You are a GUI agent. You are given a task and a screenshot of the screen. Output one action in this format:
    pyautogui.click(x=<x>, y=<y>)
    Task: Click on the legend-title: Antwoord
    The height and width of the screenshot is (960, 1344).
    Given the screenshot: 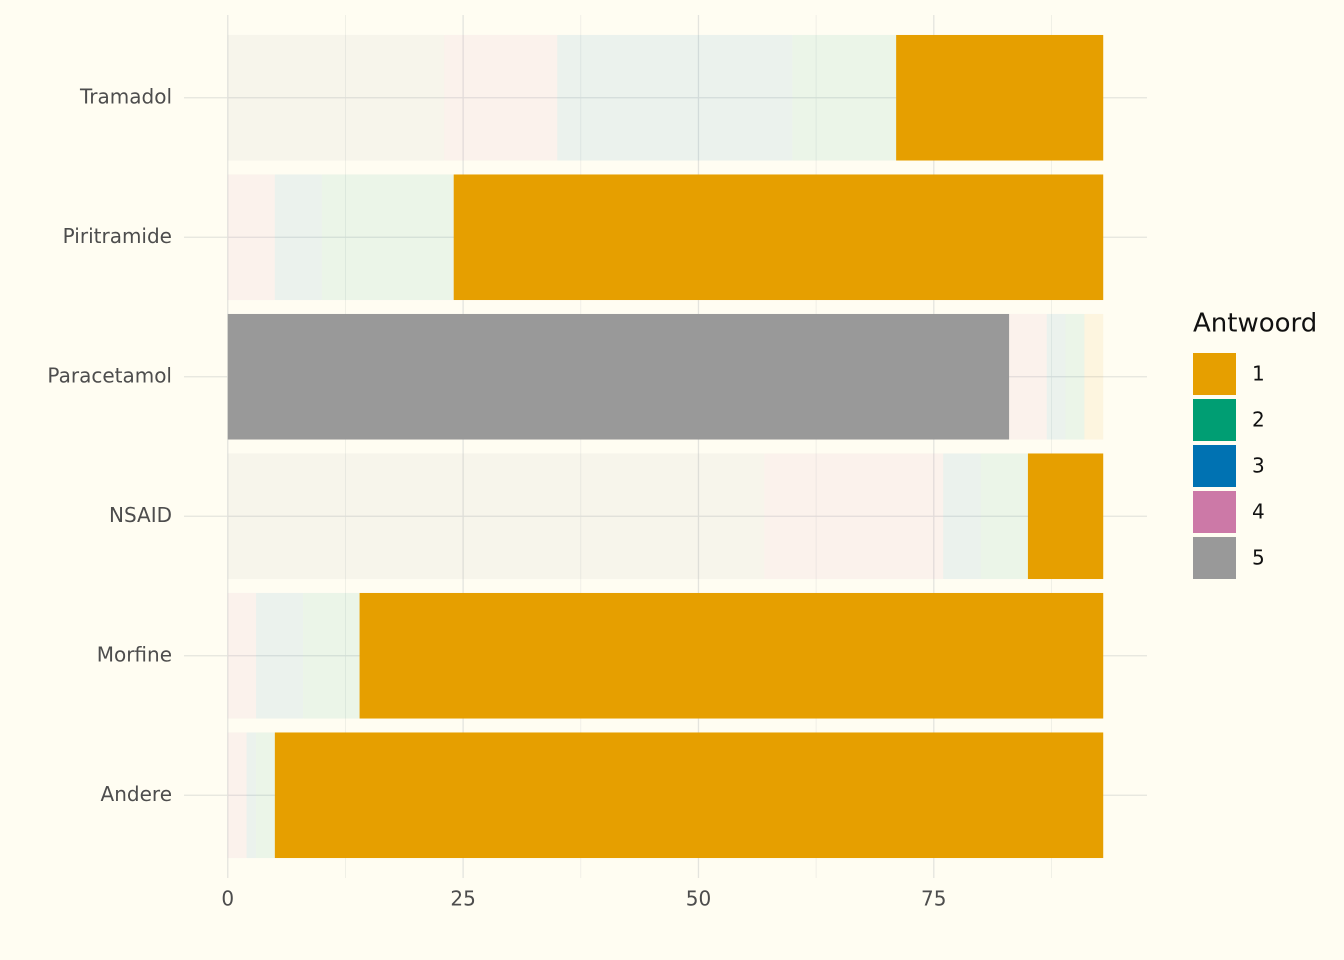 What is the action you would take?
    pyautogui.click(x=1255, y=324)
    